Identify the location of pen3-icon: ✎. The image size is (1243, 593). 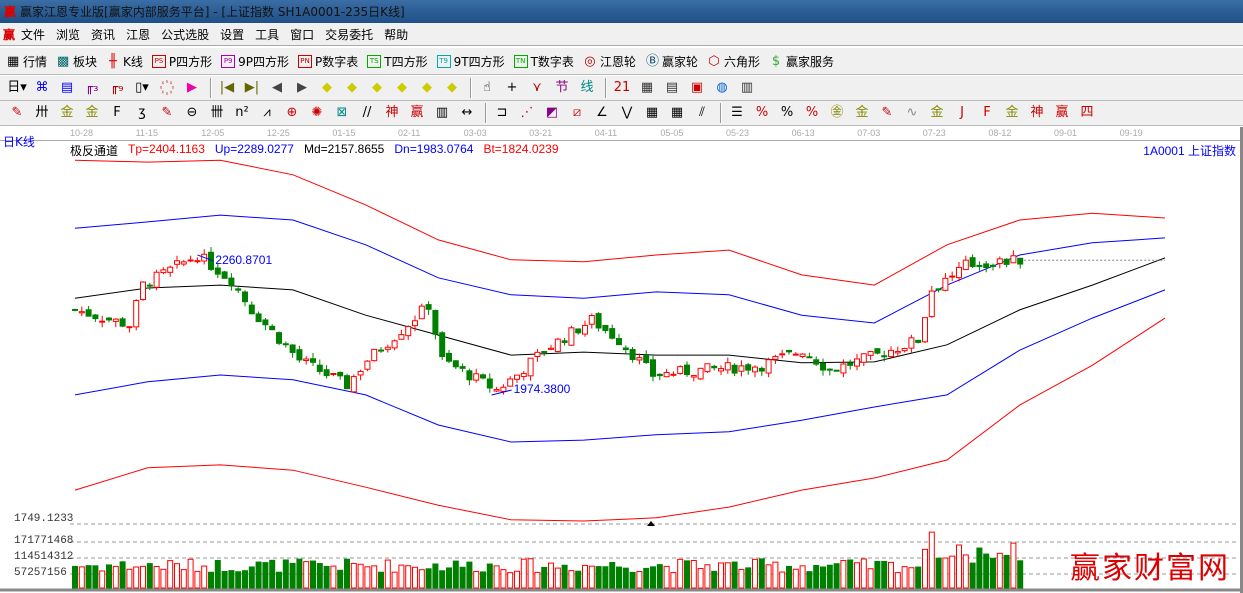
(887, 112).